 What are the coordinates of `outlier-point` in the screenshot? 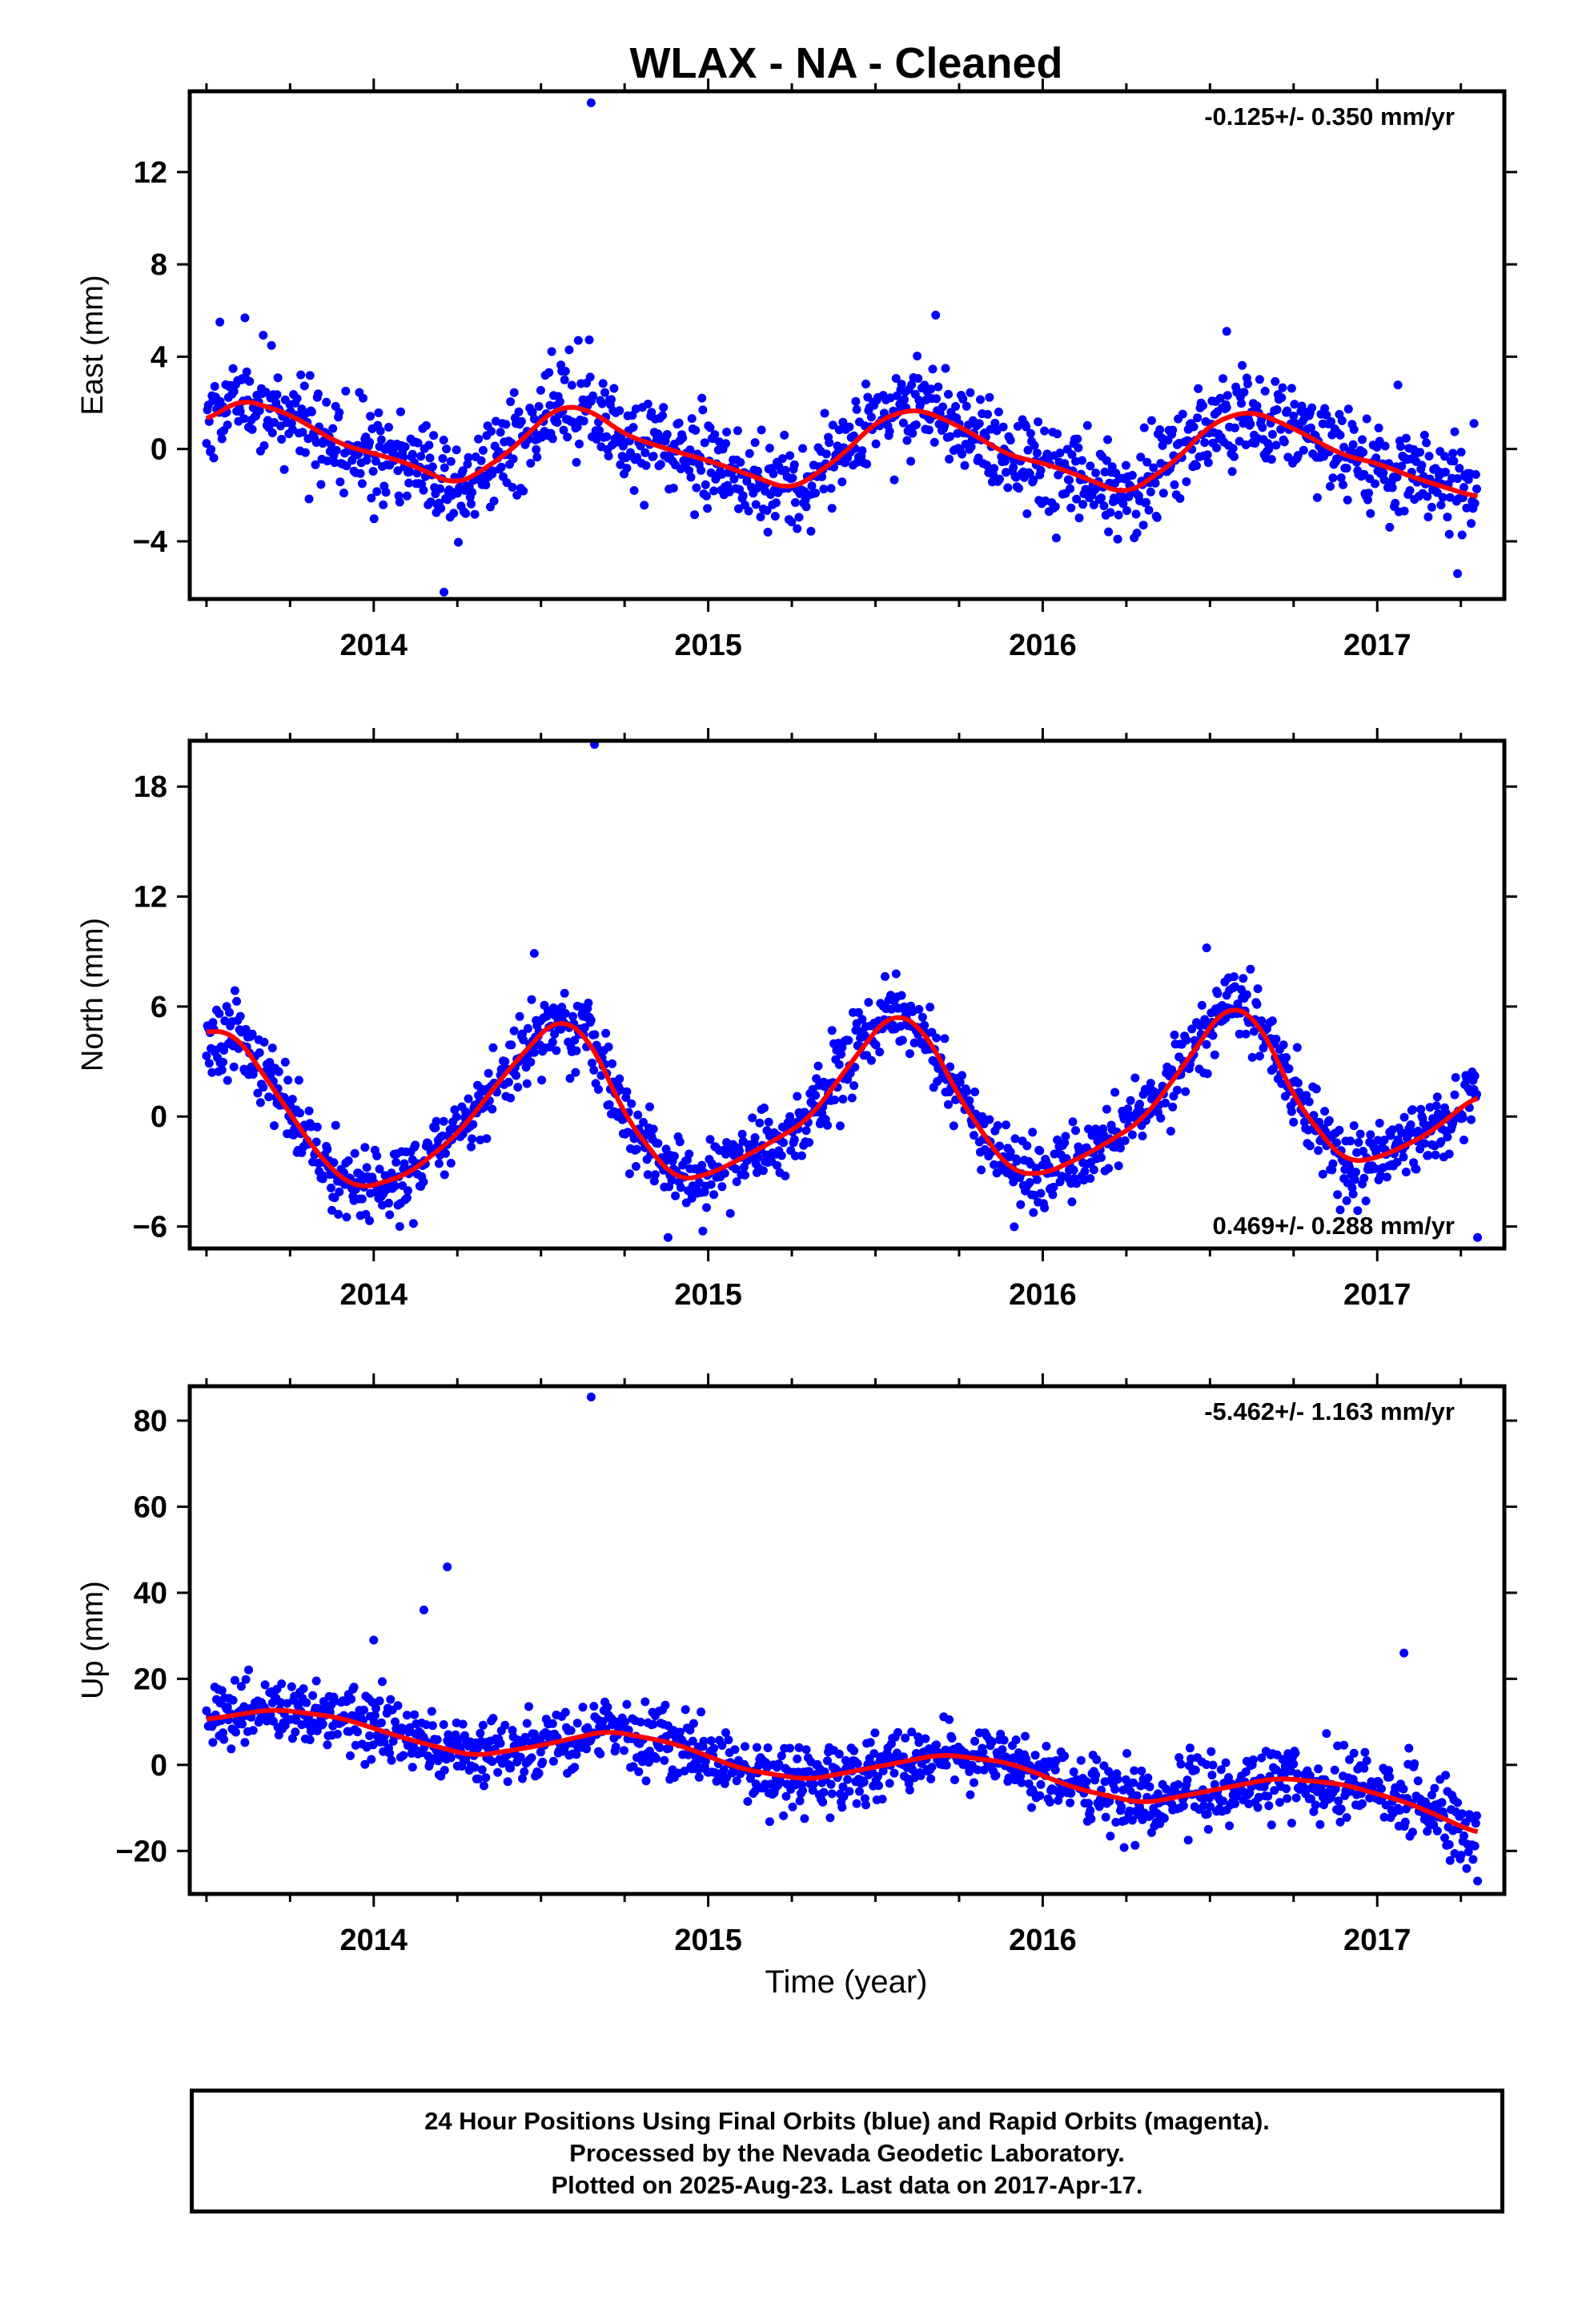 It's located at (1478, 1881).